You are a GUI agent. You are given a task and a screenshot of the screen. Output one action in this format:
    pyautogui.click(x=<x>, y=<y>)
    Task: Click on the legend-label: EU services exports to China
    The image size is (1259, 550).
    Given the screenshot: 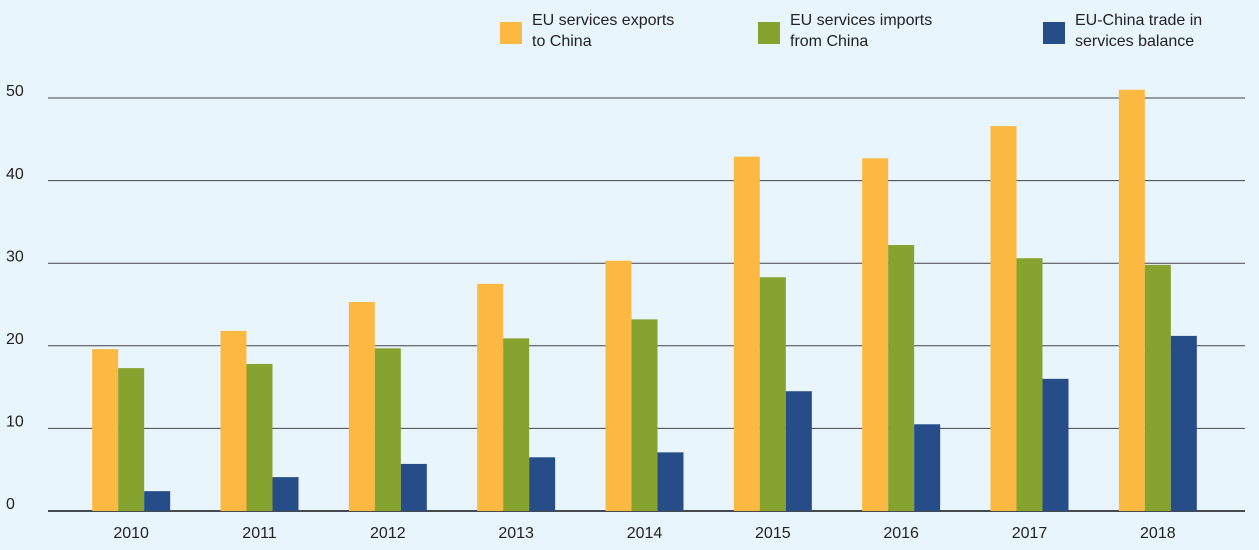 What is the action you would take?
    pyautogui.click(x=603, y=31)
    